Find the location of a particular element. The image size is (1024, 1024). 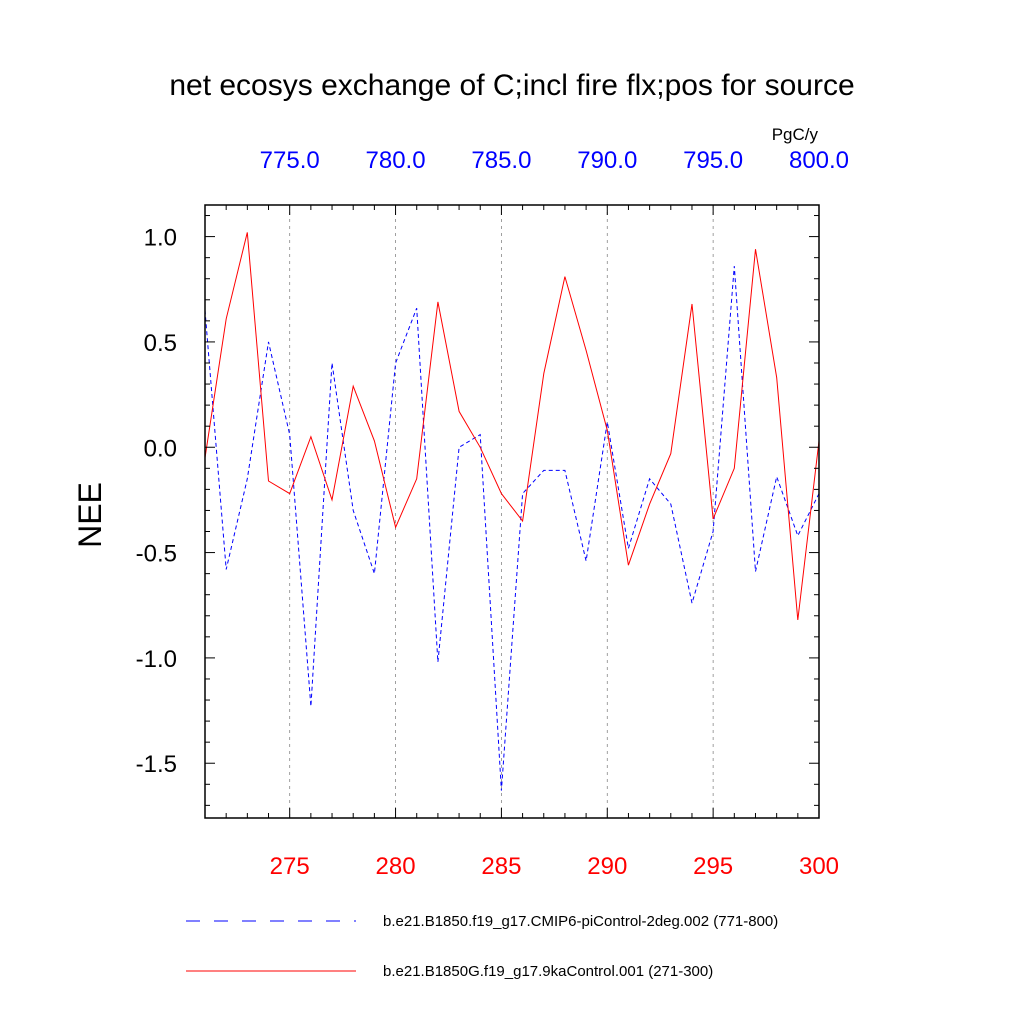

x-tick-label: 295 is located at coordinates (713, 866).